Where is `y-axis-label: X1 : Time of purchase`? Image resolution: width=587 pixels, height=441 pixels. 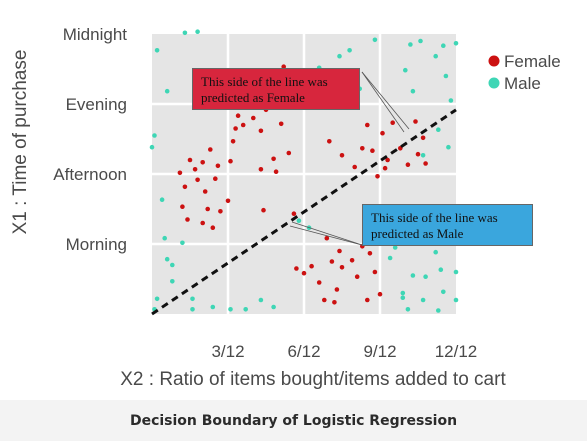 y-axis-label: X1 : Time of purchase is located at coordinates (20, 142).